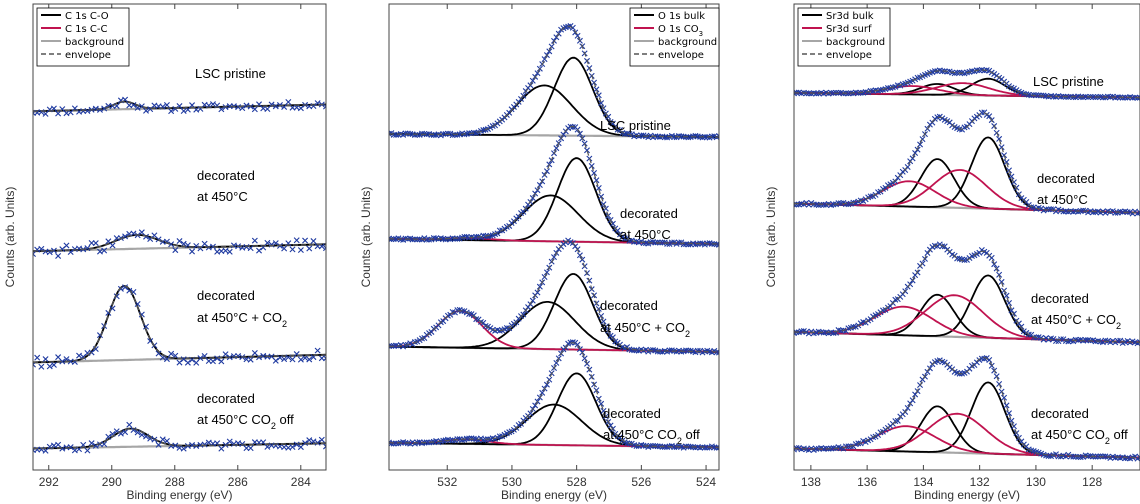  What do you see at coordinates (87, 16) in the screenshot?
I see `legend-entry-label: C 1s C-O` at bounding box center [87, 16].